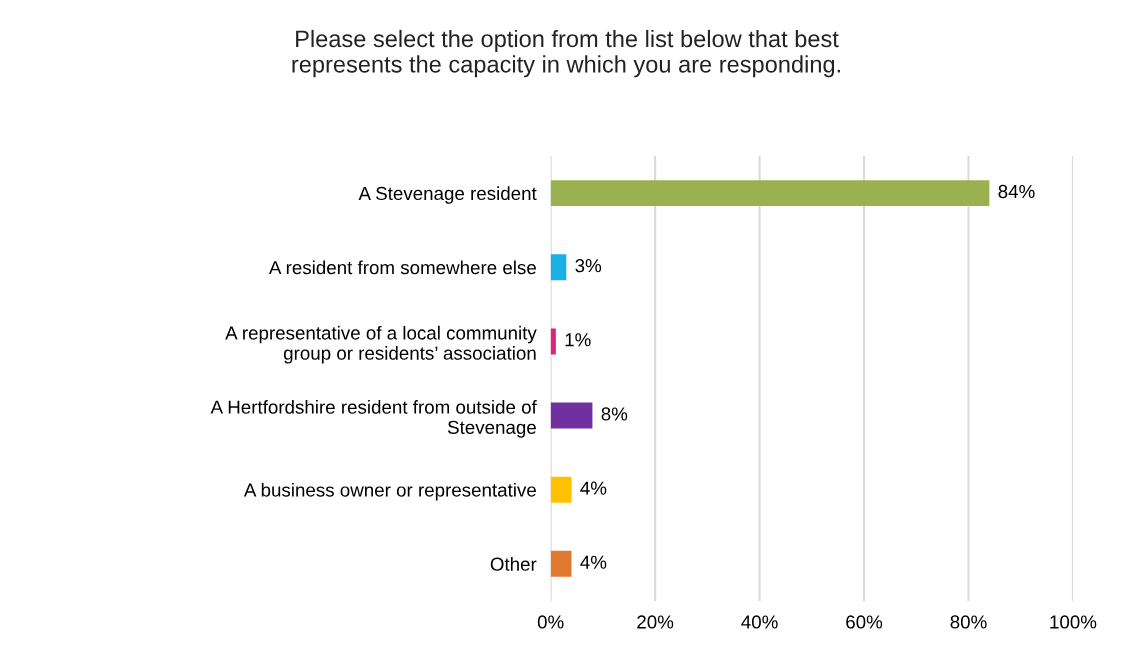 This screenshot has height=664, width=1133. Describe the element at coordinates (1016, 191) in the screenshot. I see `data-label: 84%` at that location.